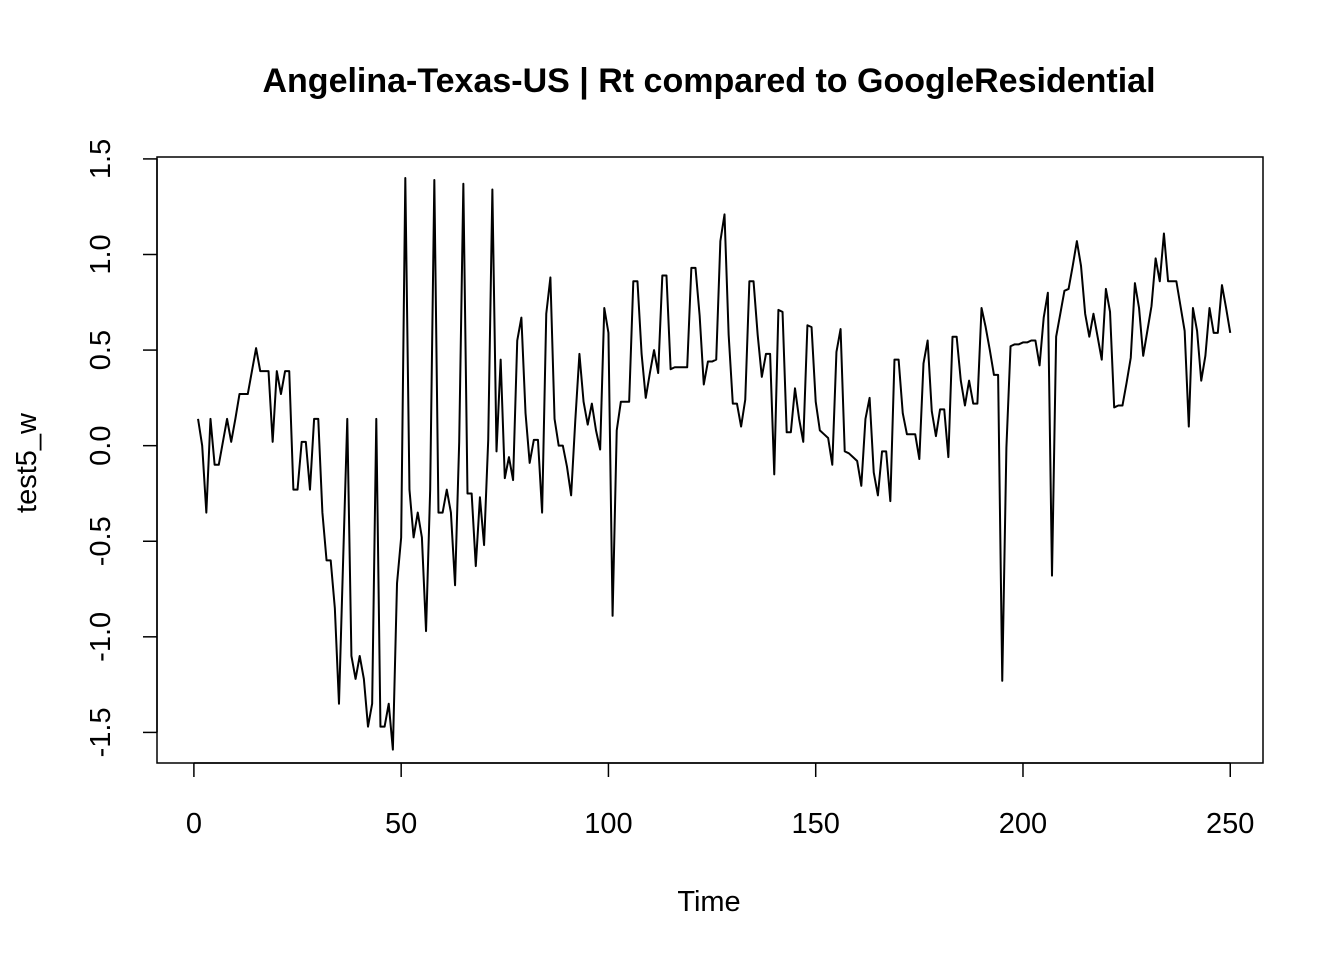 This screenshot has height=960, width=1344. Describe the element at coordinates (401, 824) in the screenshot. I see `x-tick-label: 50` at that location.